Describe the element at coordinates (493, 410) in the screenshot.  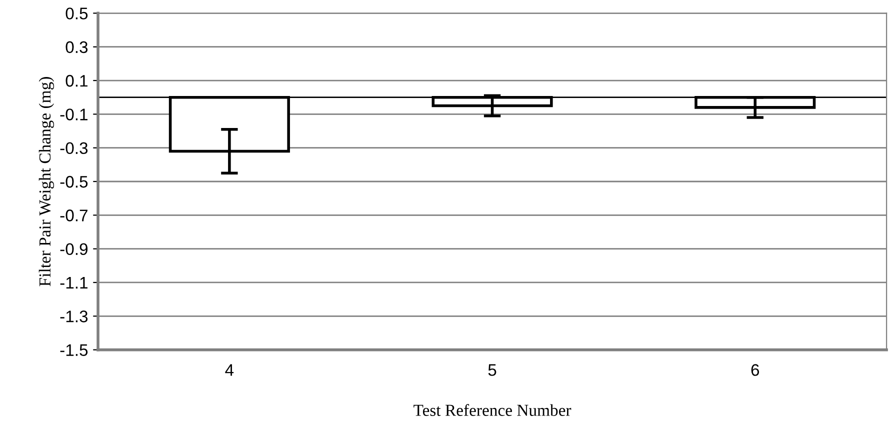
I see `x-axis-title: Test Reference Number` at that location.